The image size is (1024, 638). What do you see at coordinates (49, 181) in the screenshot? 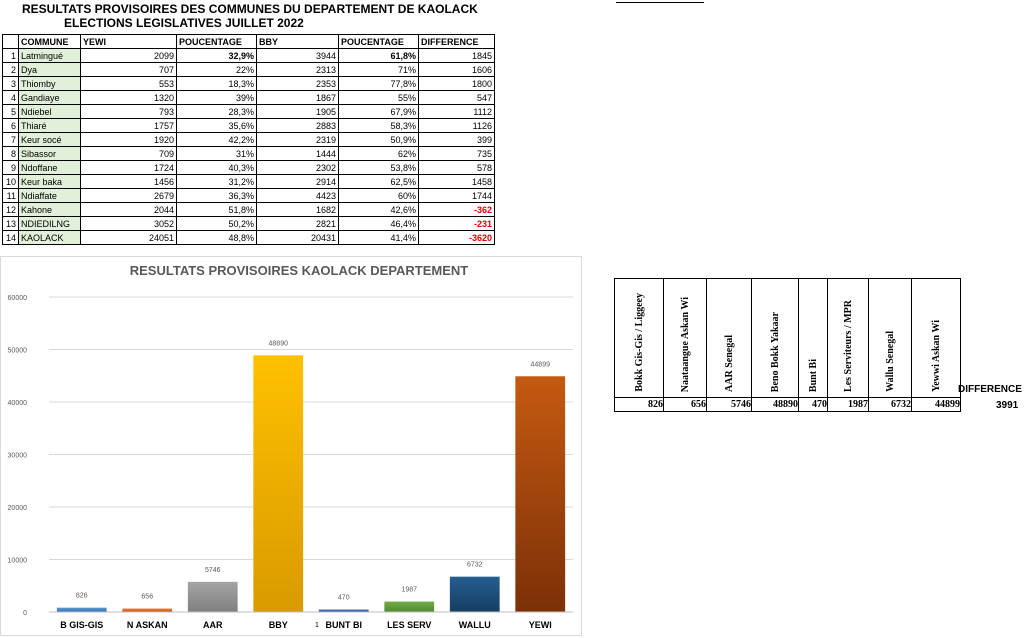
I see `commune-cell: Keur baka` at bounding box center [49, 181].